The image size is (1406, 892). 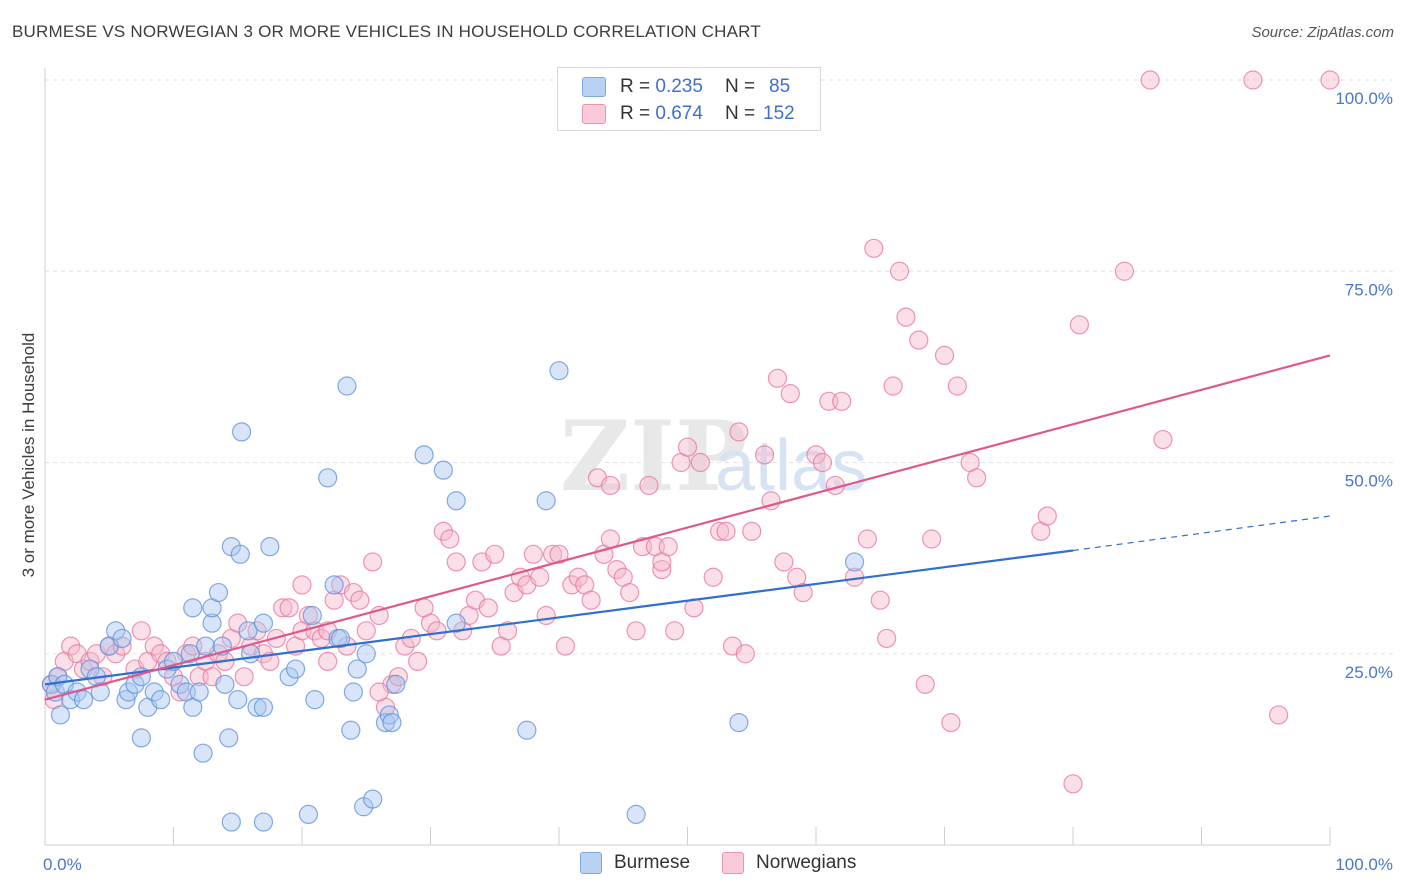 What do you see at coordinates (679, 113) in the screenshot?
I see `legend-r-value: 0.674` at bounding box center [679, 113].